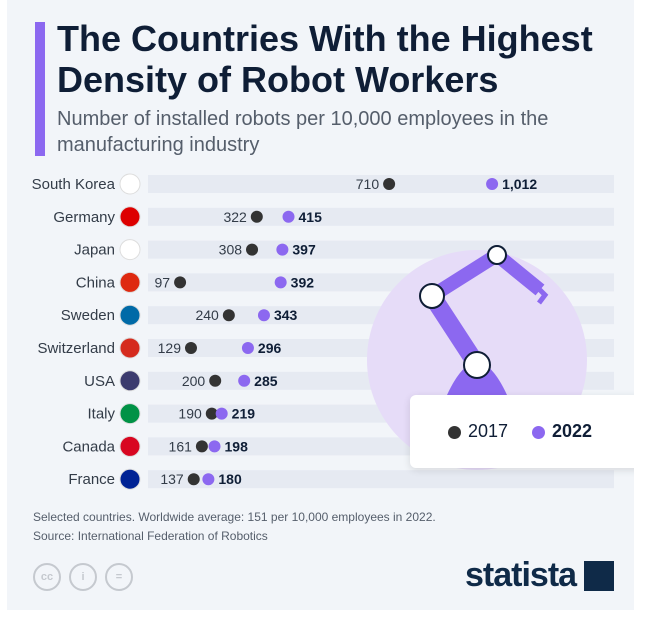 This screenshot has height=622, width=652. What do you see at coordinates (454, 432) in the screenshot?
I see `legend-dot-2017` at bounding box center [454, 432].